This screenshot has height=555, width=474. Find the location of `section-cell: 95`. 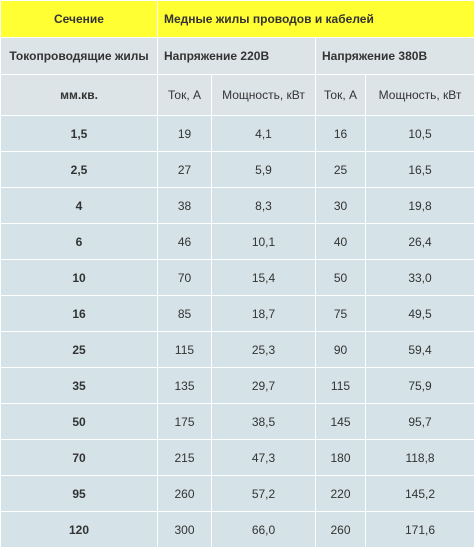

section-cell: 95 is located at coordinates (79, 493).